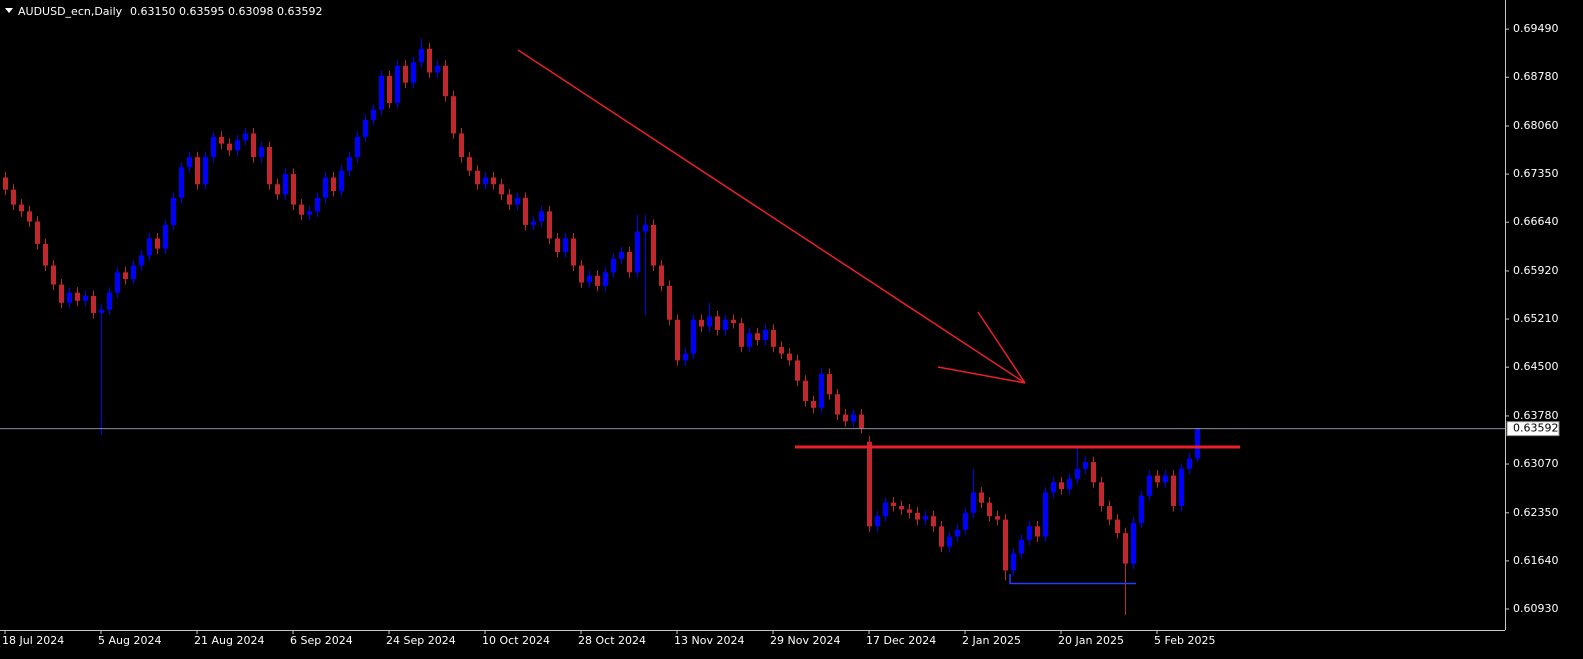 Image resolution: width=1583 pixels, height=659 pixels. I want to click on last-price-label: 0.63592, so click(1536, 428).